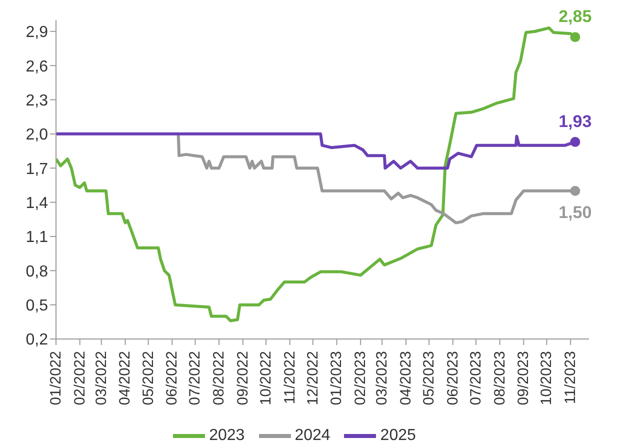 The width and height of the screenshot is (617, 445). Describe the element at coordinates (37, 101) in the screenshot. I see `y-tick-label: 2,3` at that location.